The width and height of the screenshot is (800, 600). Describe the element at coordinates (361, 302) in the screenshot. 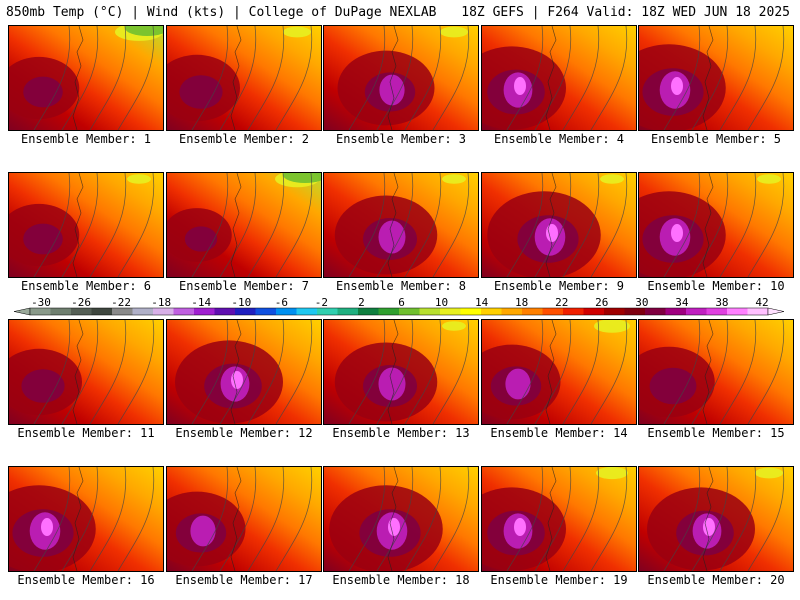

I see `colorbar-tick-label: 2` at that location.